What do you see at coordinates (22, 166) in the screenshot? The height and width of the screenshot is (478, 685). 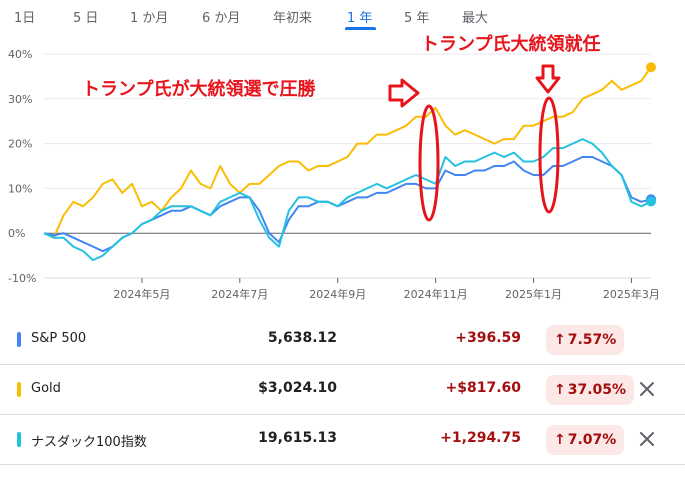 I see `y-axis-labels: 40% 30% 20% 10% 0% -10%` at bounding box center [22, 166].